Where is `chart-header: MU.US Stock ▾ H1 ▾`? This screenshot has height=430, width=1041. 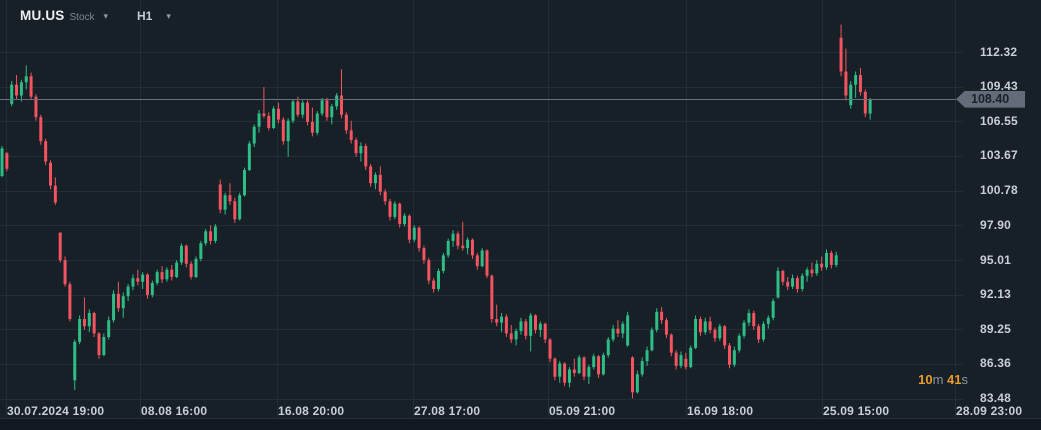 chart-header: MU.US Stock ▾ H1 ▾ is located at coordinates (520, 19).